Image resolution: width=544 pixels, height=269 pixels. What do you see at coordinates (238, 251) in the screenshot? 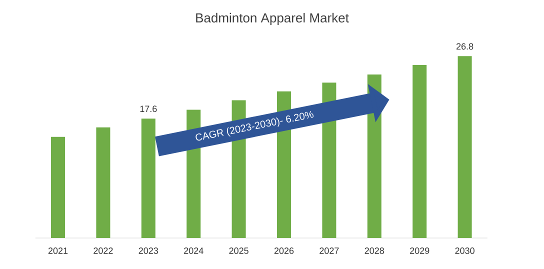
I see `x-tick-label: 2025` at bounding box center [238, 251].